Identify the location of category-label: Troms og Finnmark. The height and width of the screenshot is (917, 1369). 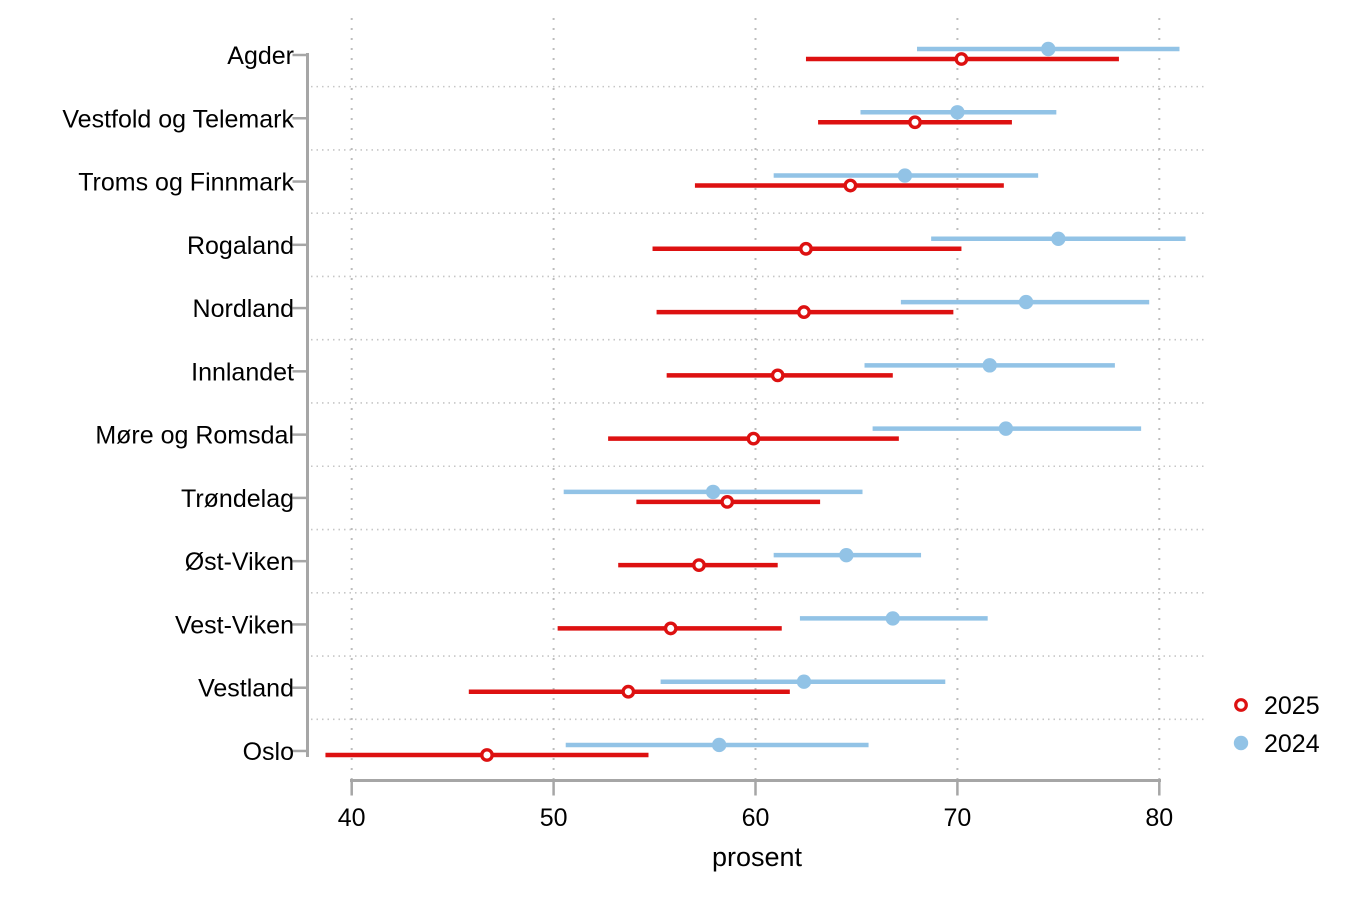
(186, 183).